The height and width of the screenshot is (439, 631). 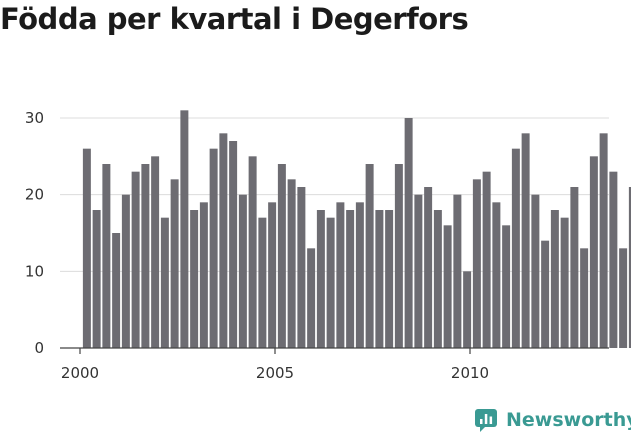 What do you see at coordinates (234, 19) in the screenshot?
I see `page-title: Födda per kvartal i Degerfors` at bounding box center [234, 19].